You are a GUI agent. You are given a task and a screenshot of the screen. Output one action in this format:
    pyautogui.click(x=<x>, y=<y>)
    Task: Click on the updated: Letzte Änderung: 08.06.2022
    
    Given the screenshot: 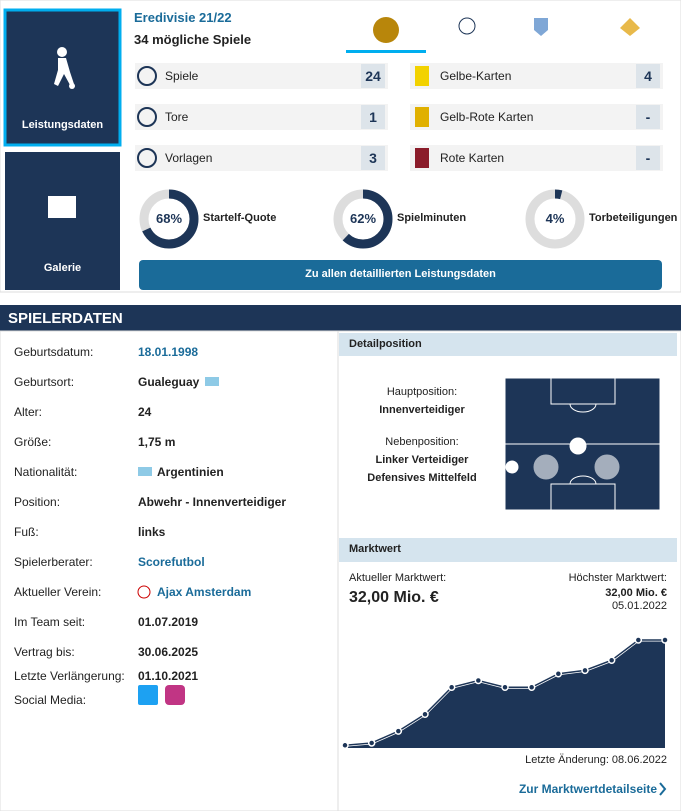 What is the action you would take?
    pyautogui.click(x=596, y=760)
    